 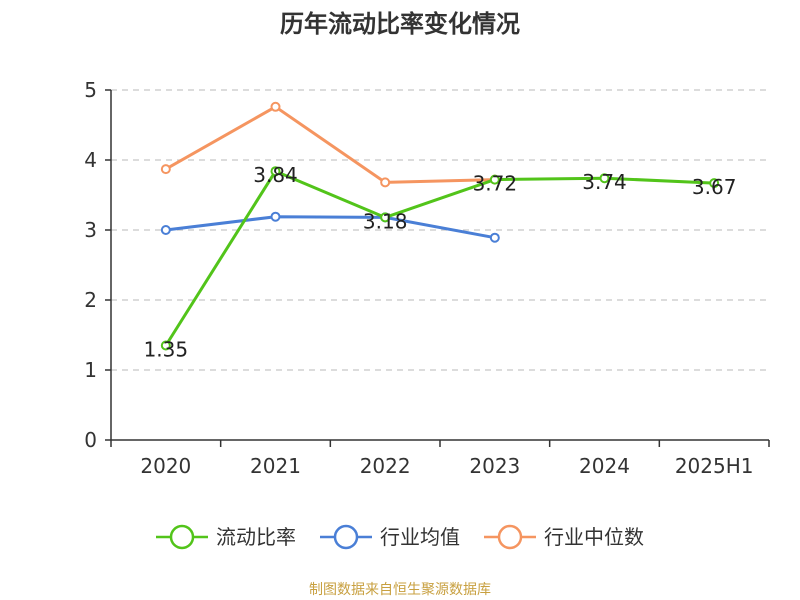 I want to click on legend-label: 行业均值, so click(x=420, y=537).